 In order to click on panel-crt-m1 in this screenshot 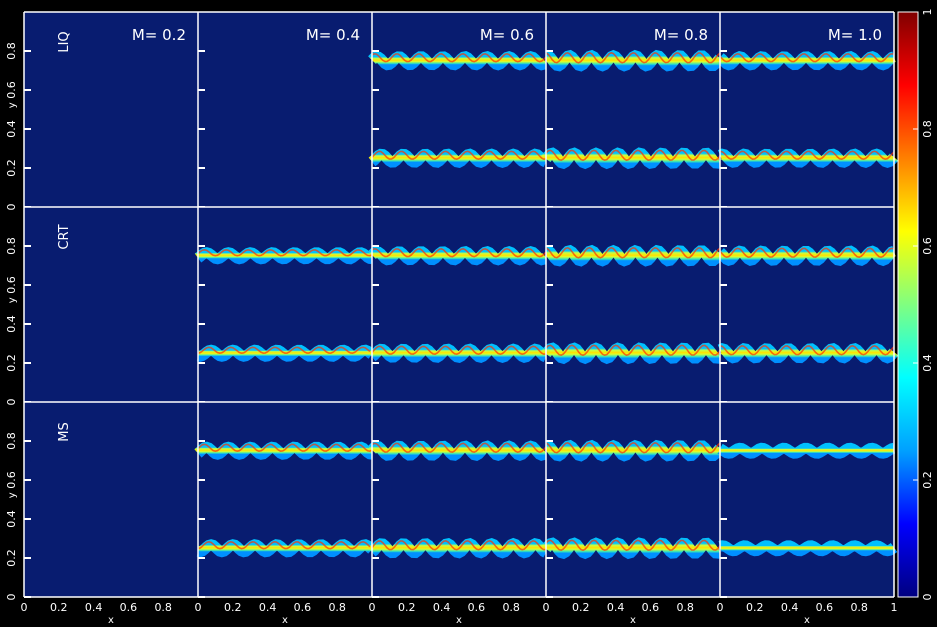, I will do `click(807, 305)`.